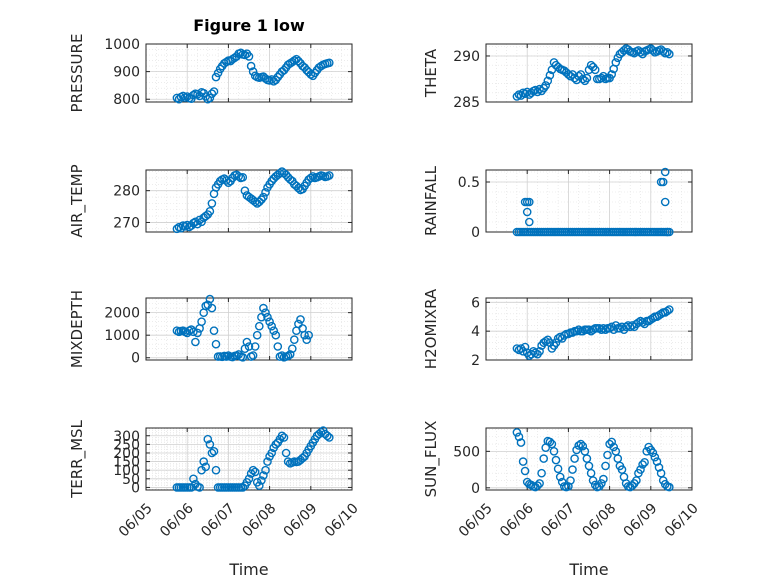 The image size is (778, 583). I want to click on axes-h2omixra: 2 4 6 H2OMIXRA, so click(557, 328).